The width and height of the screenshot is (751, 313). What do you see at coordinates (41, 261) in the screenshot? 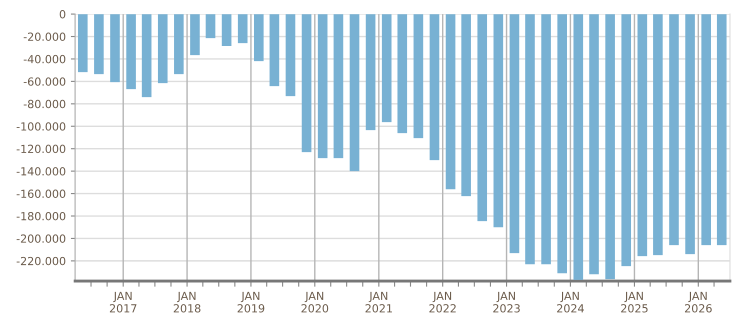
I see `y-tick-label: -220.000` at bounding box center [41, 261].